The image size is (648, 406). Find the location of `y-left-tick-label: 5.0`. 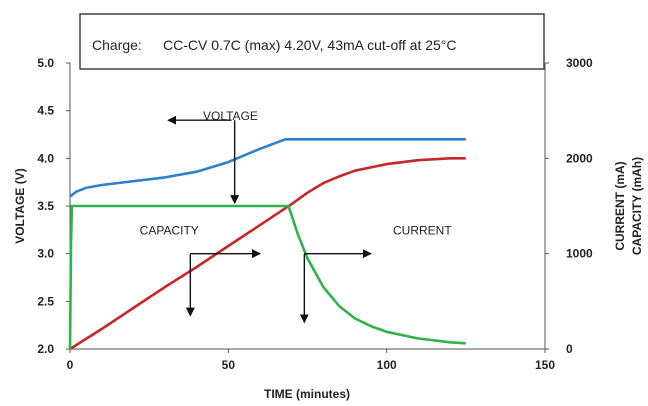

y-left-tick-label: 5.0 is located at coordinates (45, 63).